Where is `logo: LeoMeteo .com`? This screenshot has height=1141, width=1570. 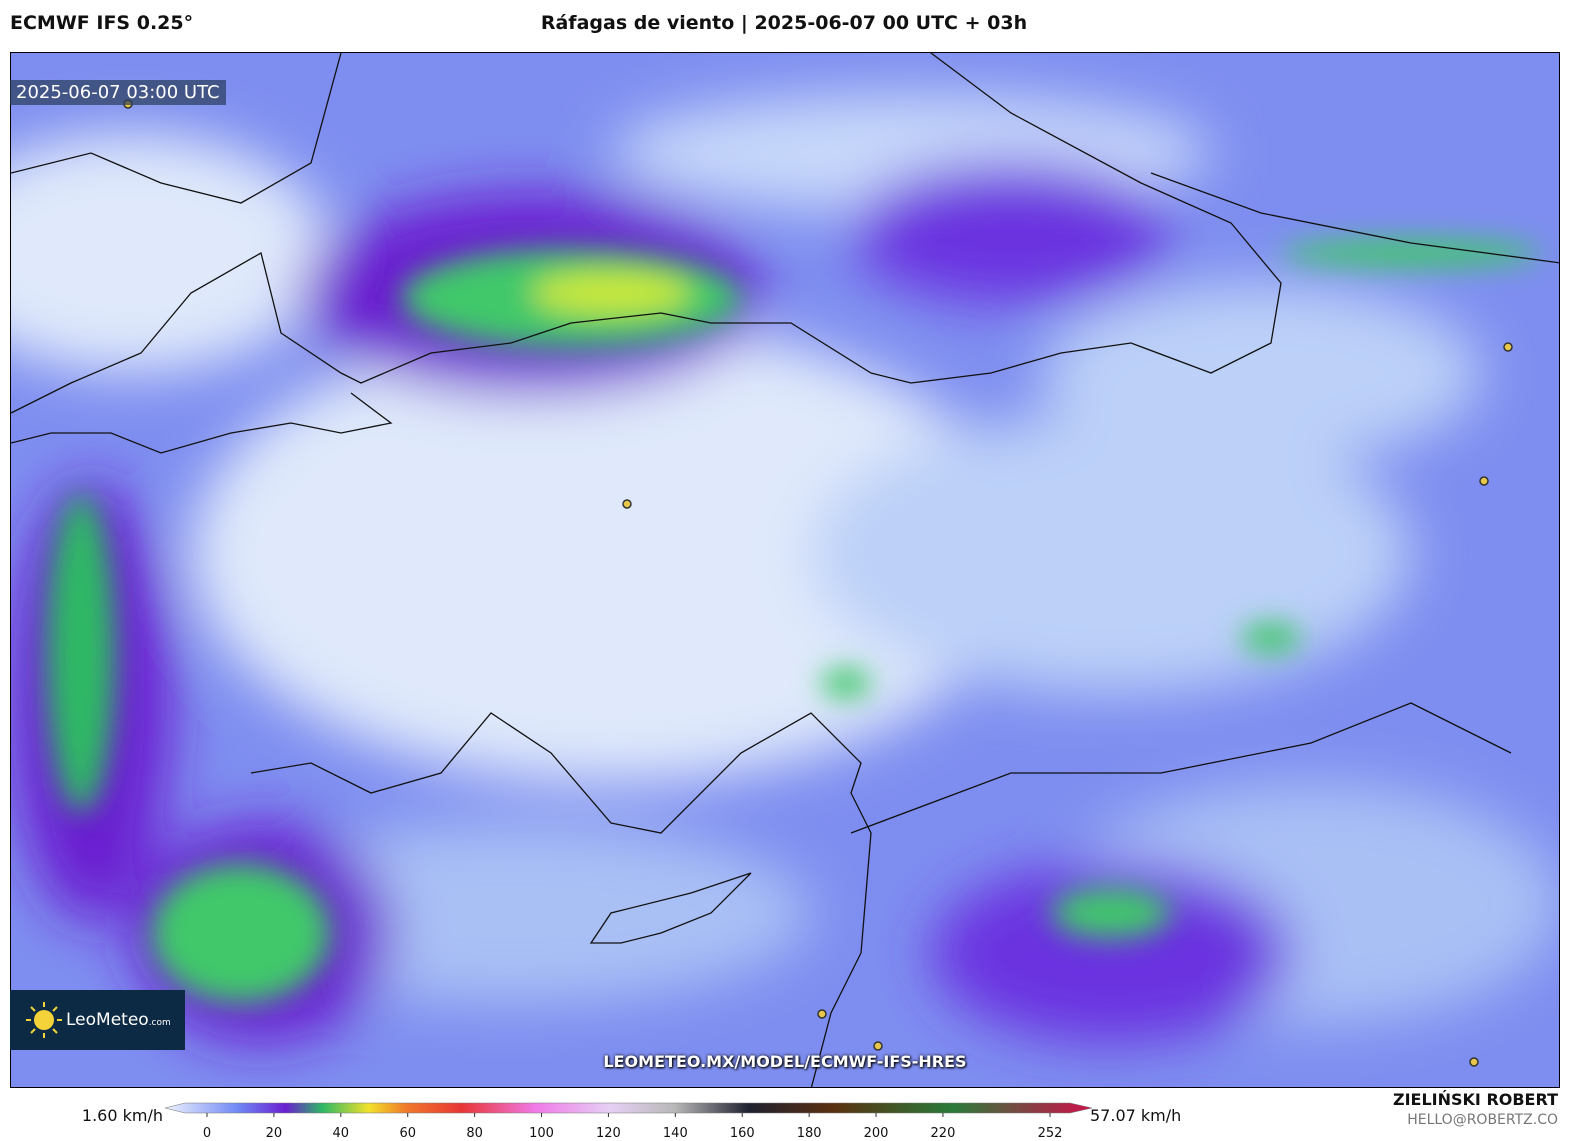 logo: LeoMeteo .com is located at coordinates (97, 1020).